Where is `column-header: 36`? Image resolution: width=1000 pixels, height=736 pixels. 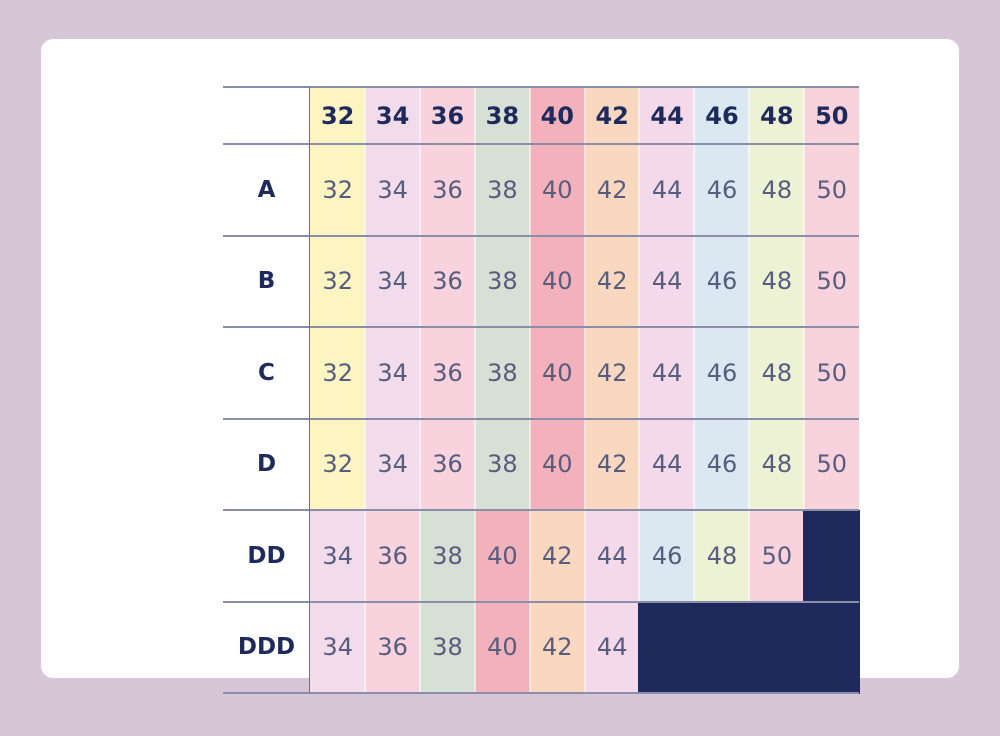
column-header: 36 is located at coordinates (447, 115).